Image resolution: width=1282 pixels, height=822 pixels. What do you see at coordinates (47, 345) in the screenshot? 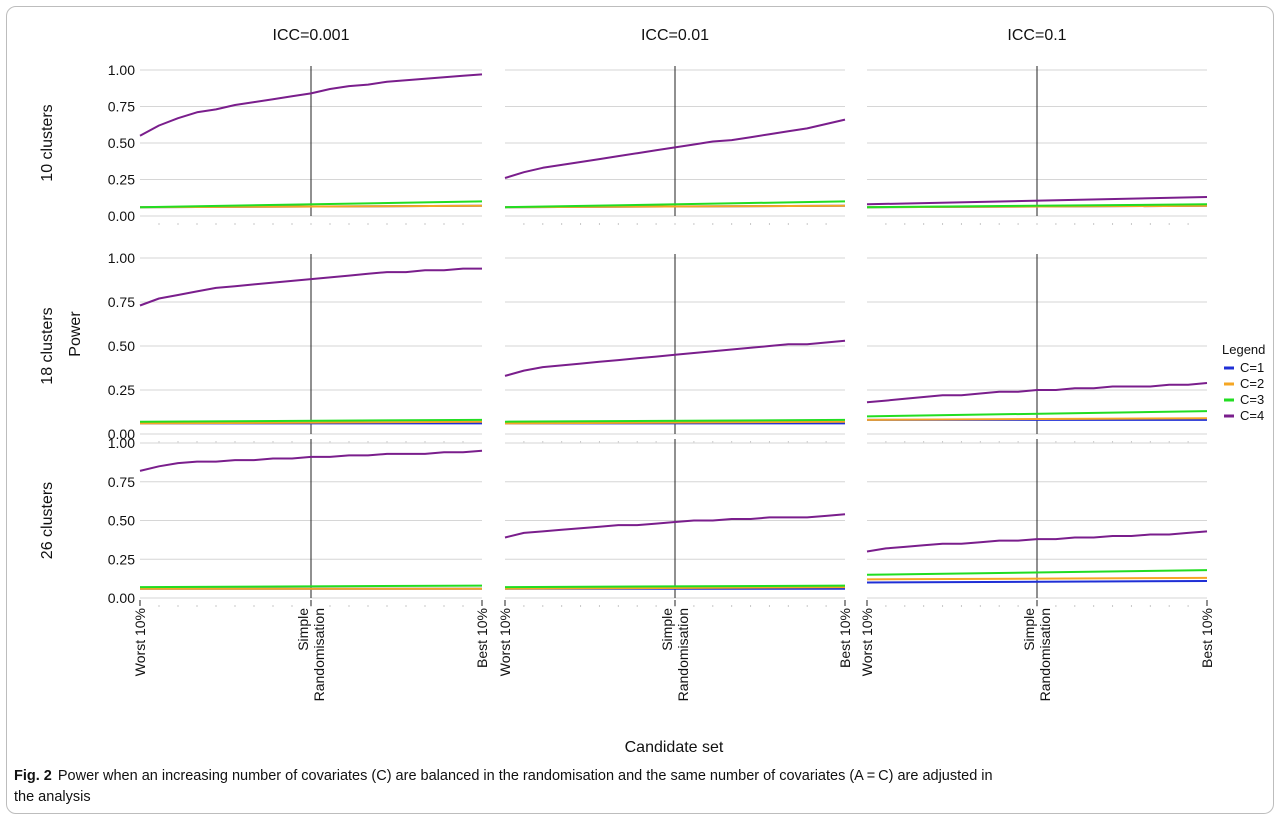
I see `row-label-18-clusters: 18 clusters` at bounding box center [47, 345].